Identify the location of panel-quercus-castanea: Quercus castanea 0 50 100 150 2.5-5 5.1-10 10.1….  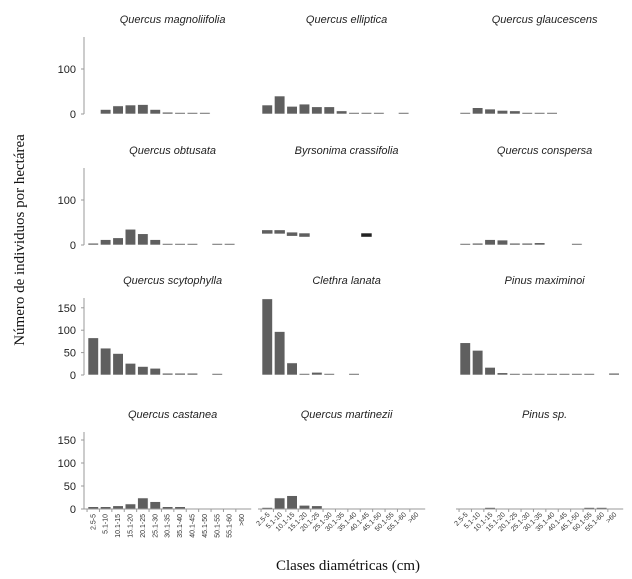
(155, 473).